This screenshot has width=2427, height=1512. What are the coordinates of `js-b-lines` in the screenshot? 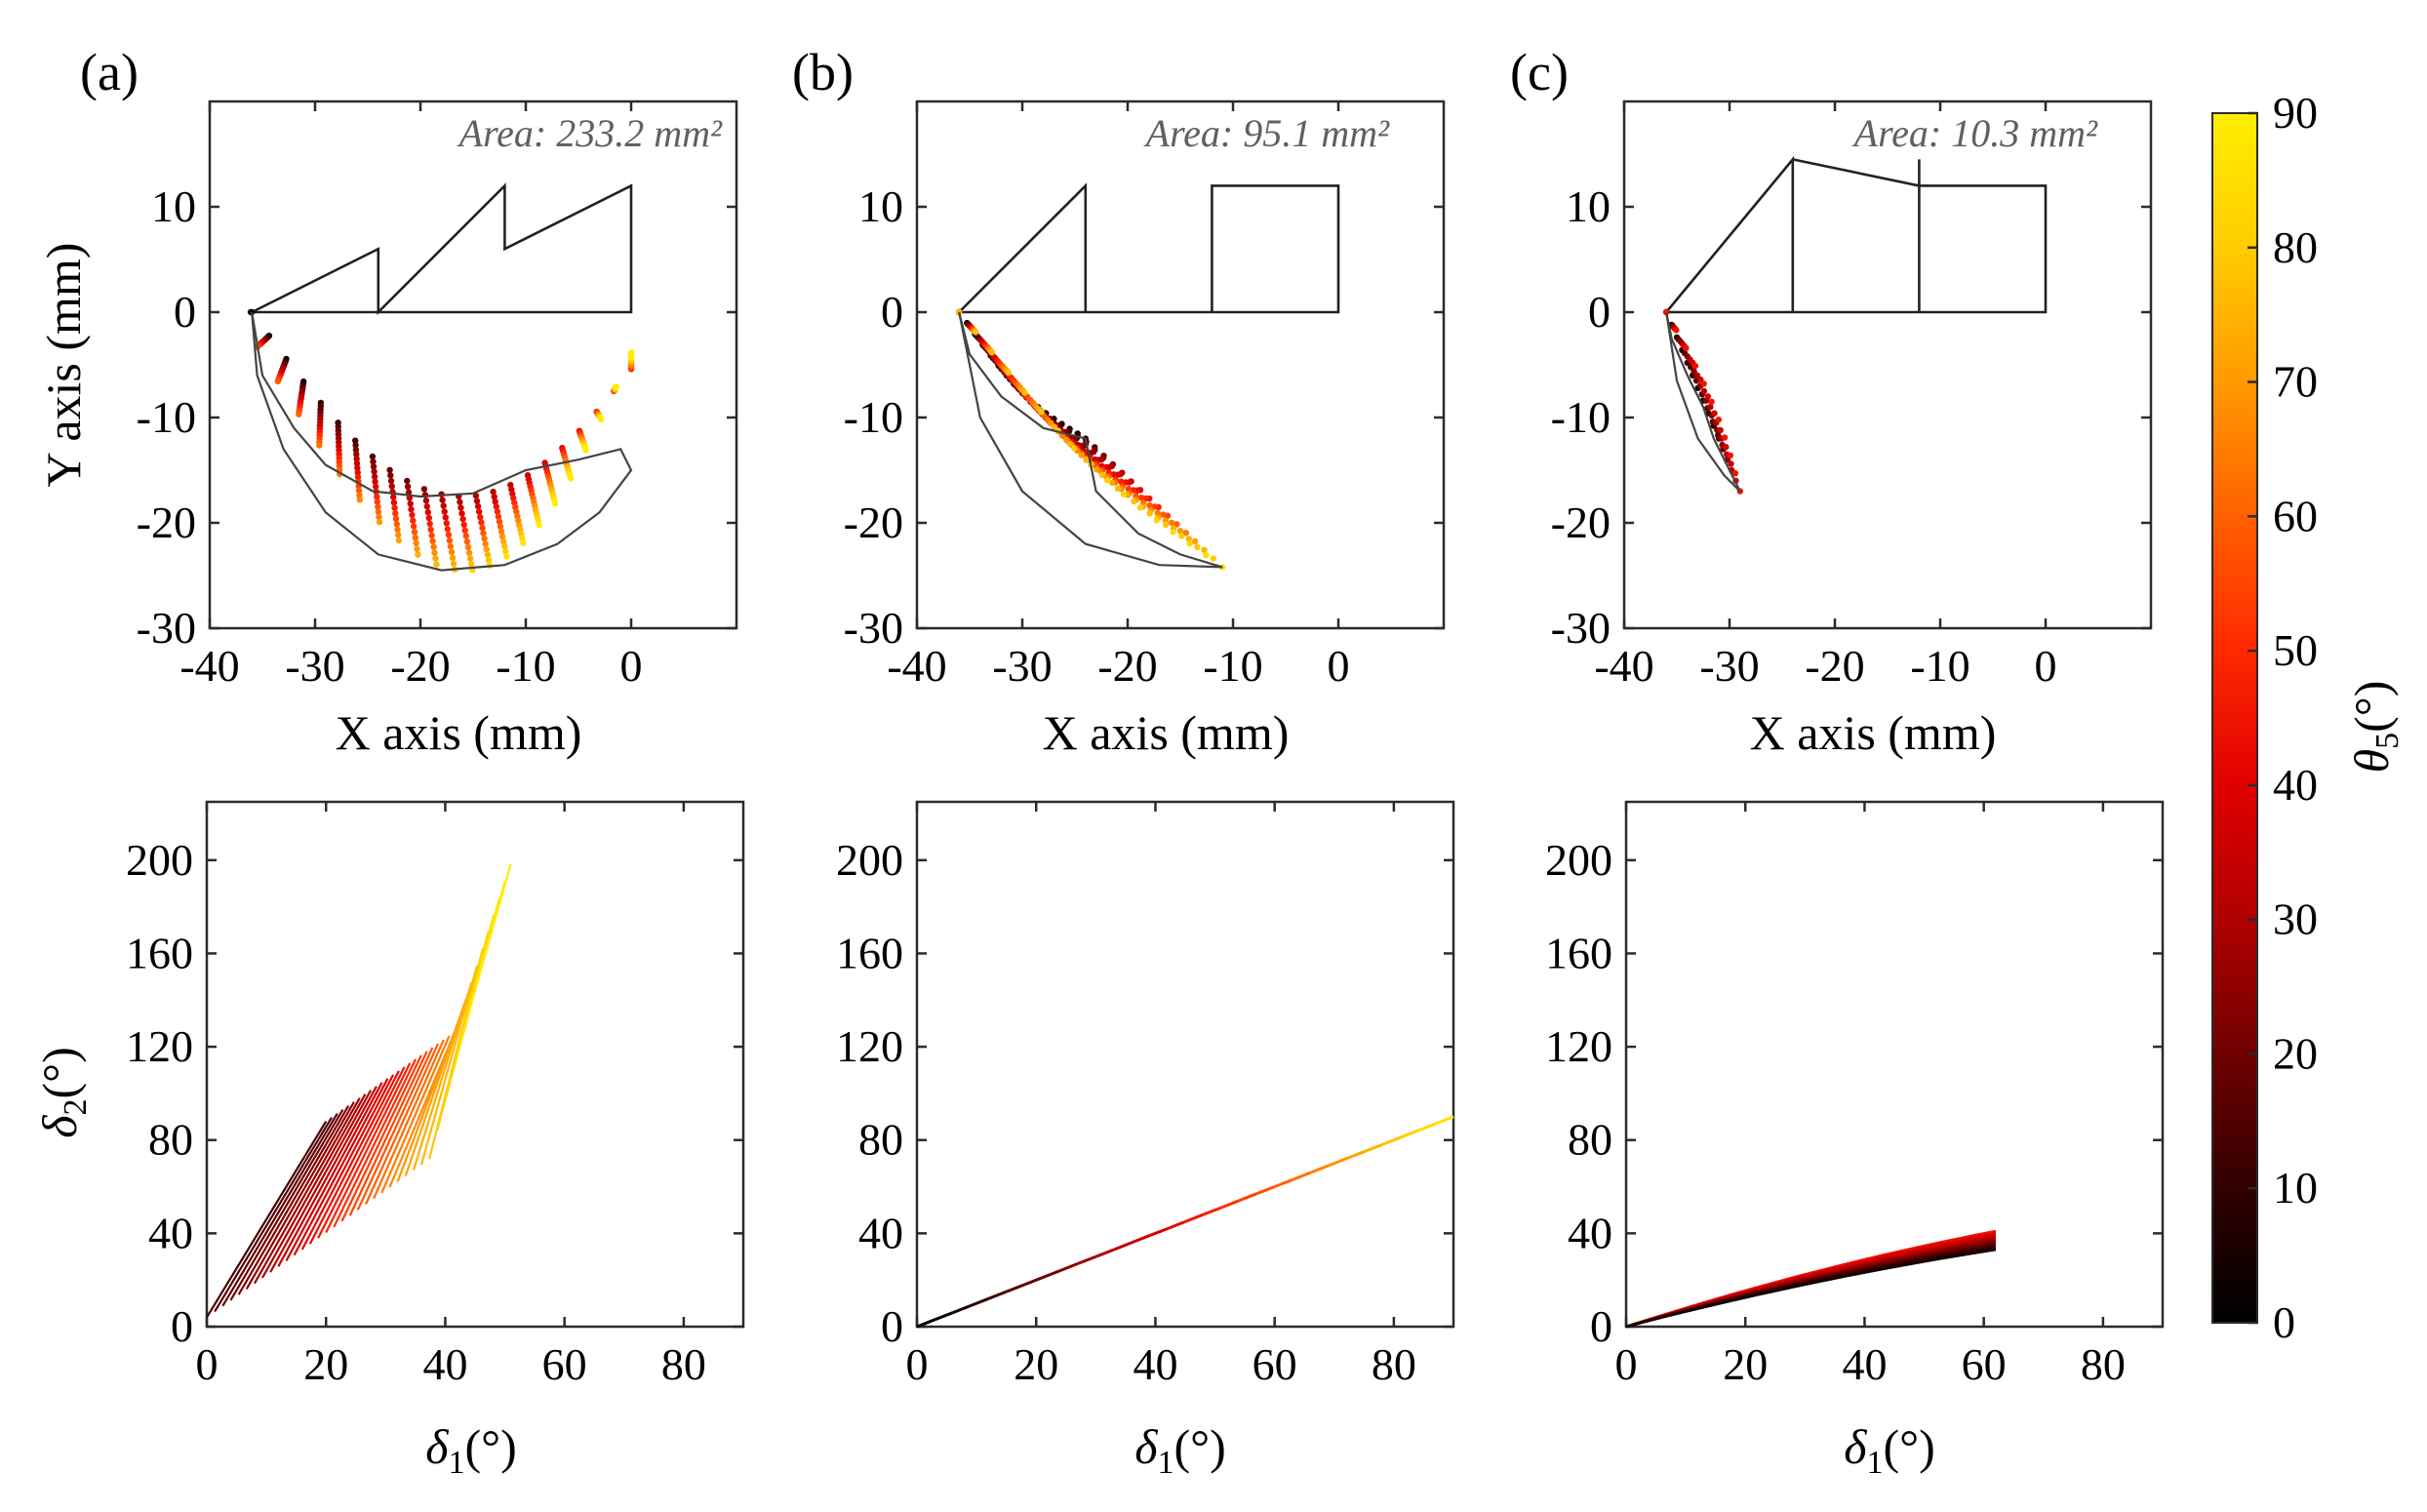 It's located at (1185, 1222).